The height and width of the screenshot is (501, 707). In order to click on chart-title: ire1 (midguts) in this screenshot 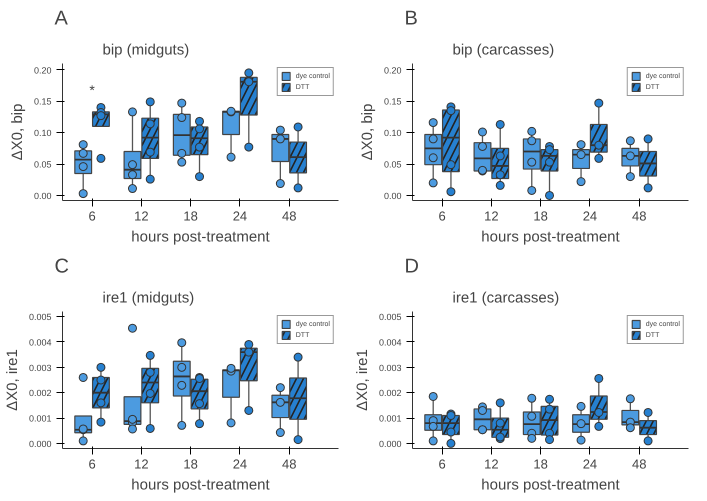, I will do `click(148, 298)`.